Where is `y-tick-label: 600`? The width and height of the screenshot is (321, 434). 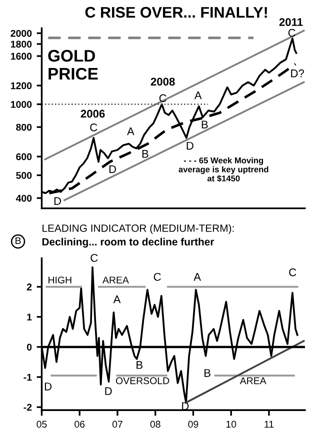 y-tick-label: 600 is located at coordinates (24, 156).